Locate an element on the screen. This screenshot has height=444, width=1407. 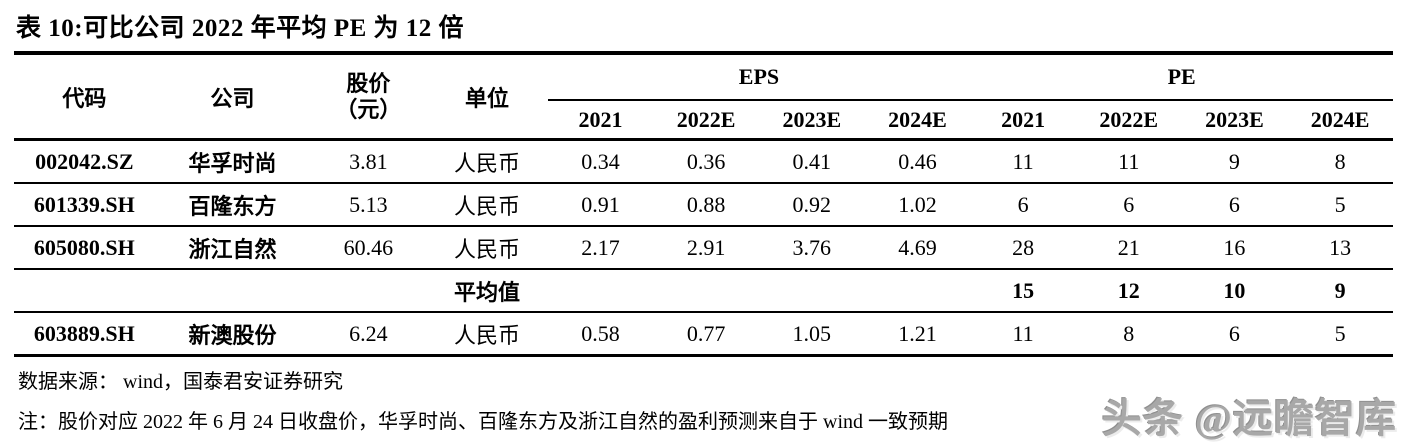
header-price-line2: （元） is located at coordinates (368, 109).